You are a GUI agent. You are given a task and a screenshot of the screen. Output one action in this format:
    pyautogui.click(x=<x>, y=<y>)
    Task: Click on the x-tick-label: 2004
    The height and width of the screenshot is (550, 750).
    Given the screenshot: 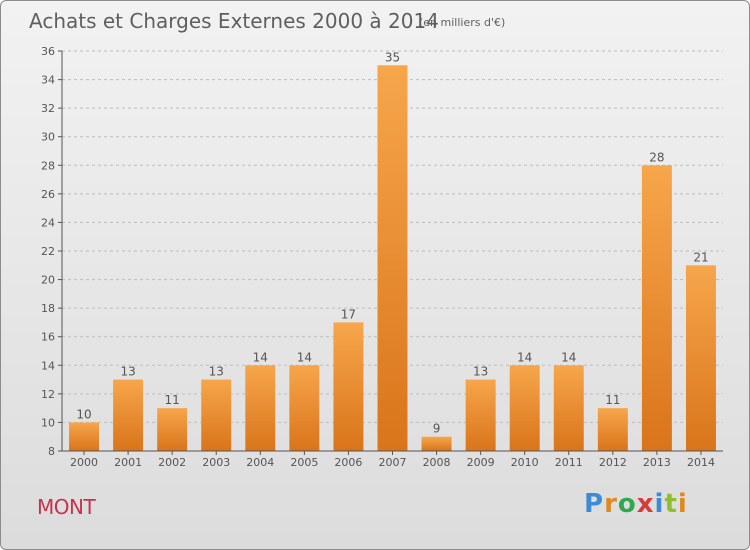 What is the action you would take?
    pyautogui.click(x=260, y=462)
    